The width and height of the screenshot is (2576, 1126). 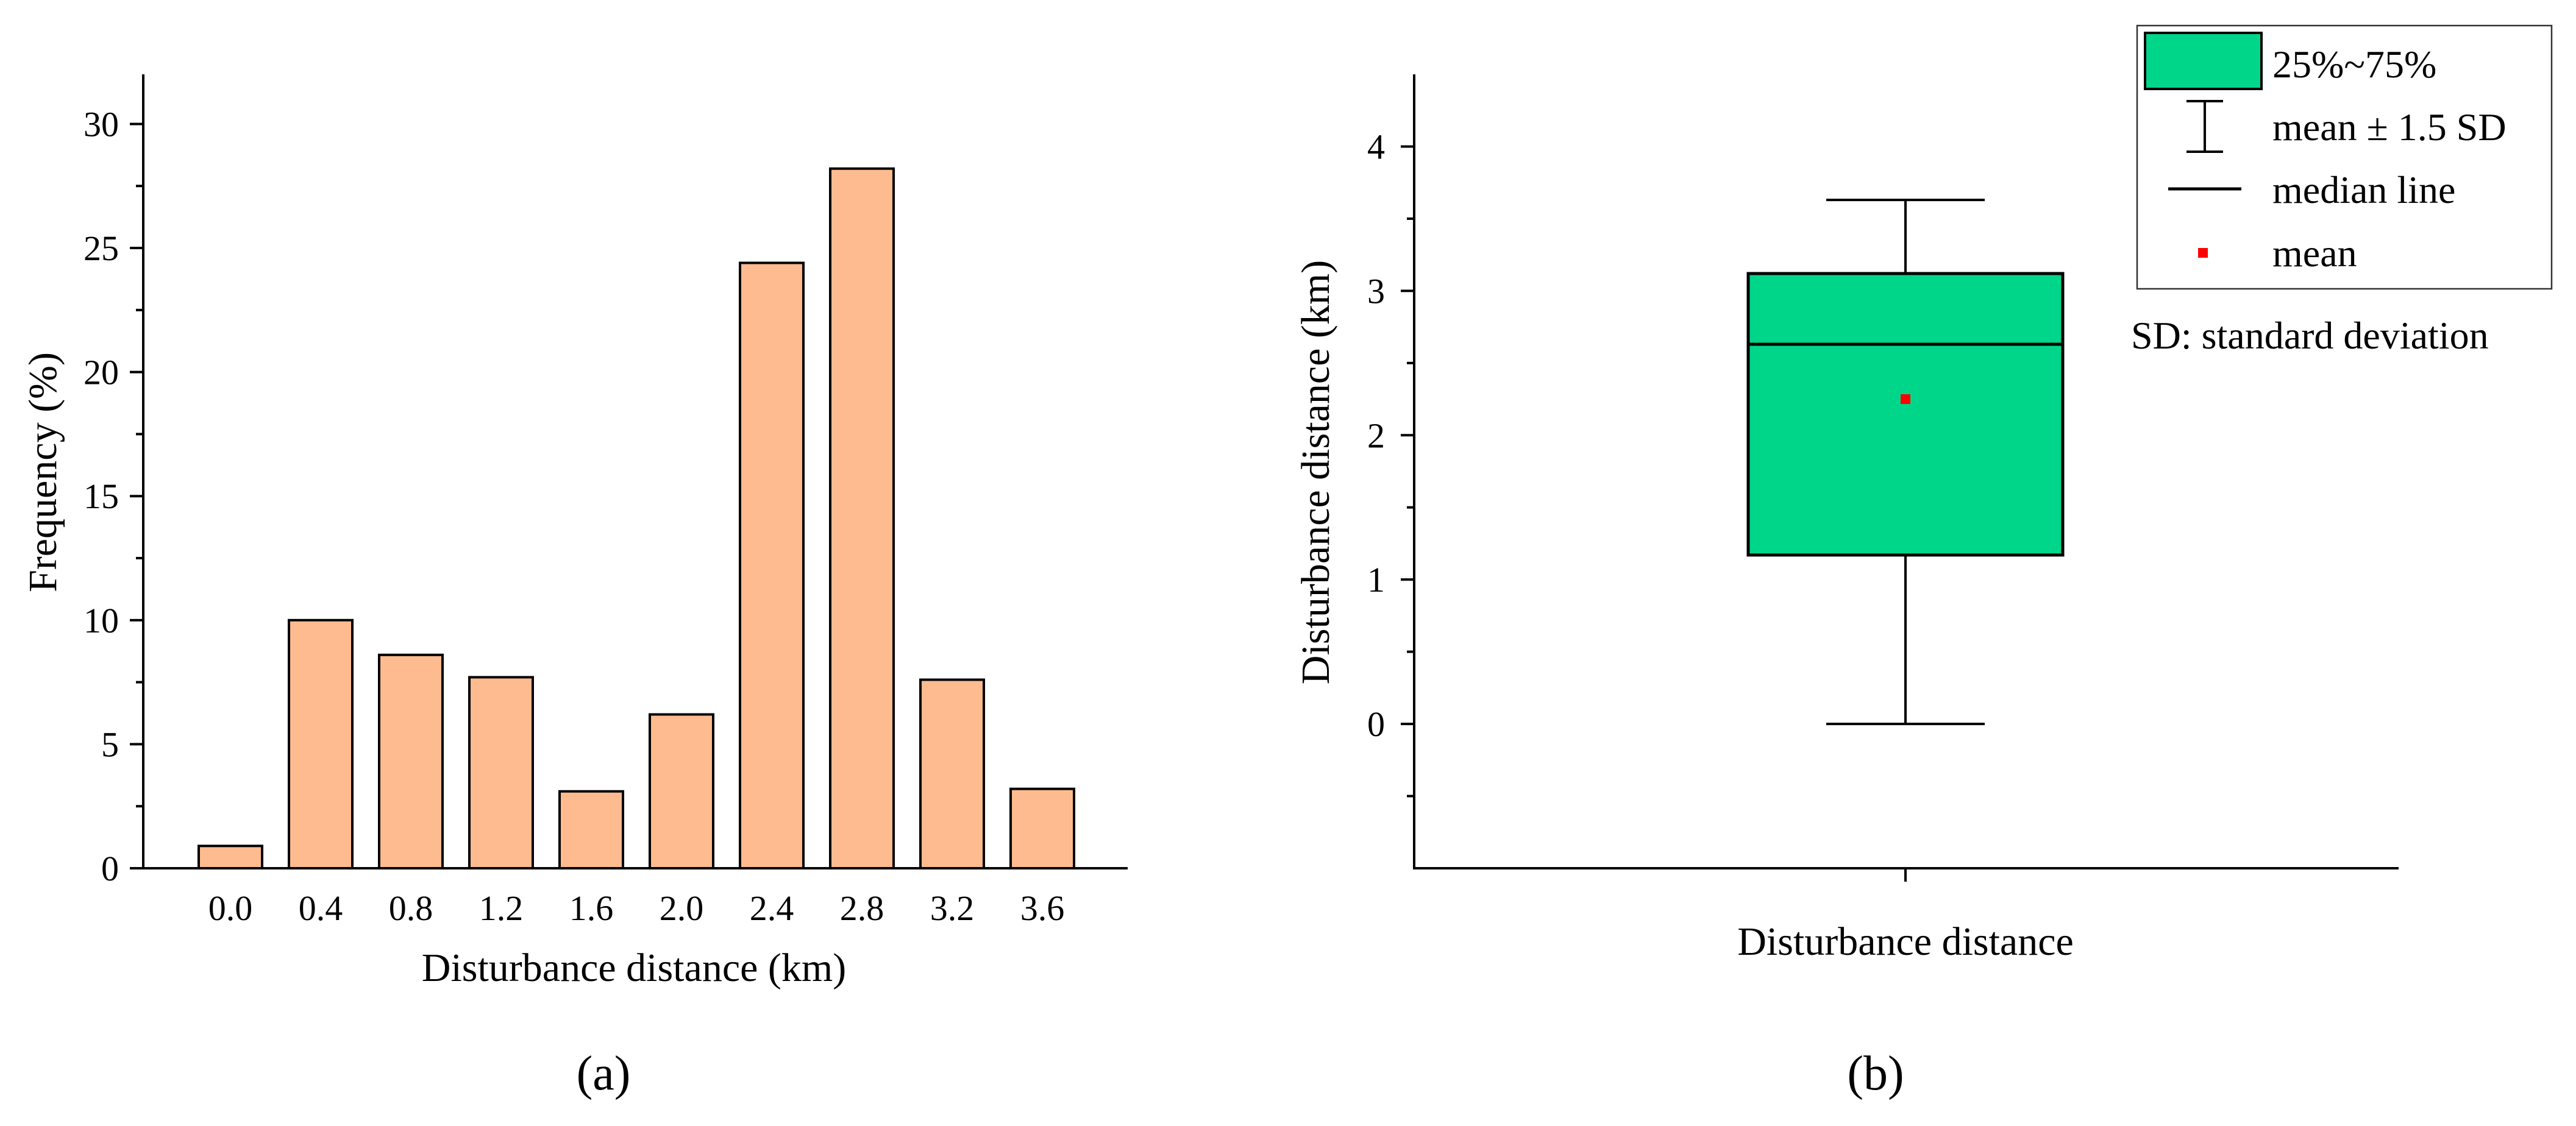 What do you see at coordinates (2310, 336) in the screenshot?
I see `legend-note-sd: SD: standard deviation` at bounding box center [2310, 336].